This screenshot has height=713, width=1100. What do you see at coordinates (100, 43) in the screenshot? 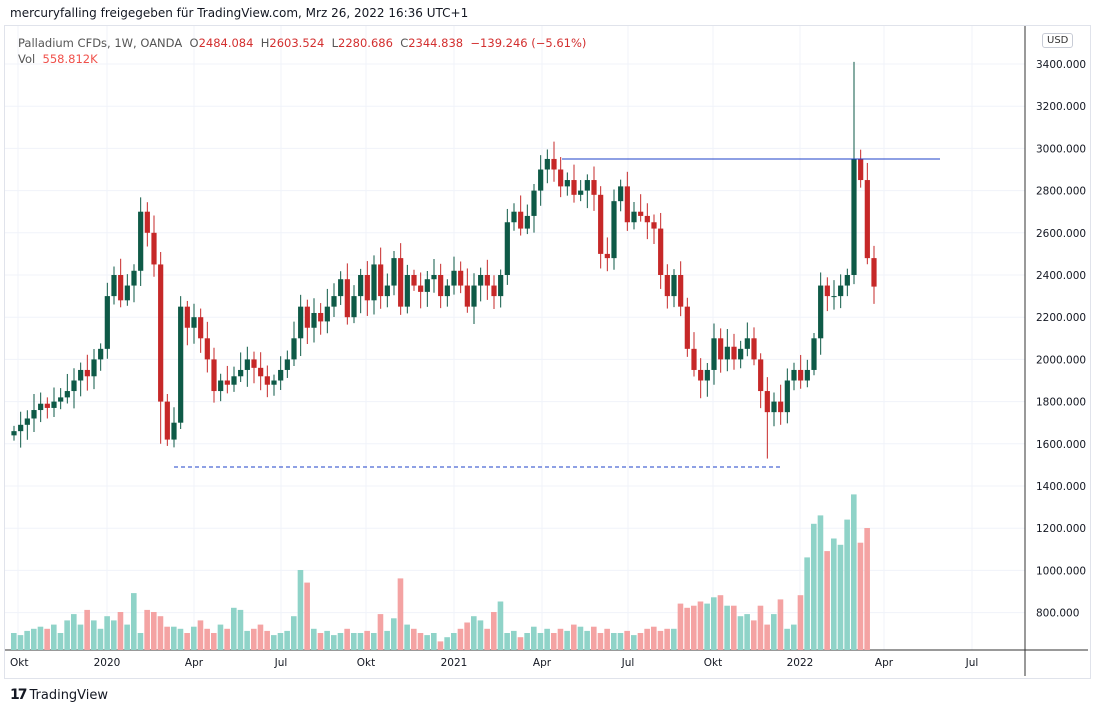
I see `symbol-label: Palladium CFDs, 1W, OANDA` at bounding box center [100, 43].